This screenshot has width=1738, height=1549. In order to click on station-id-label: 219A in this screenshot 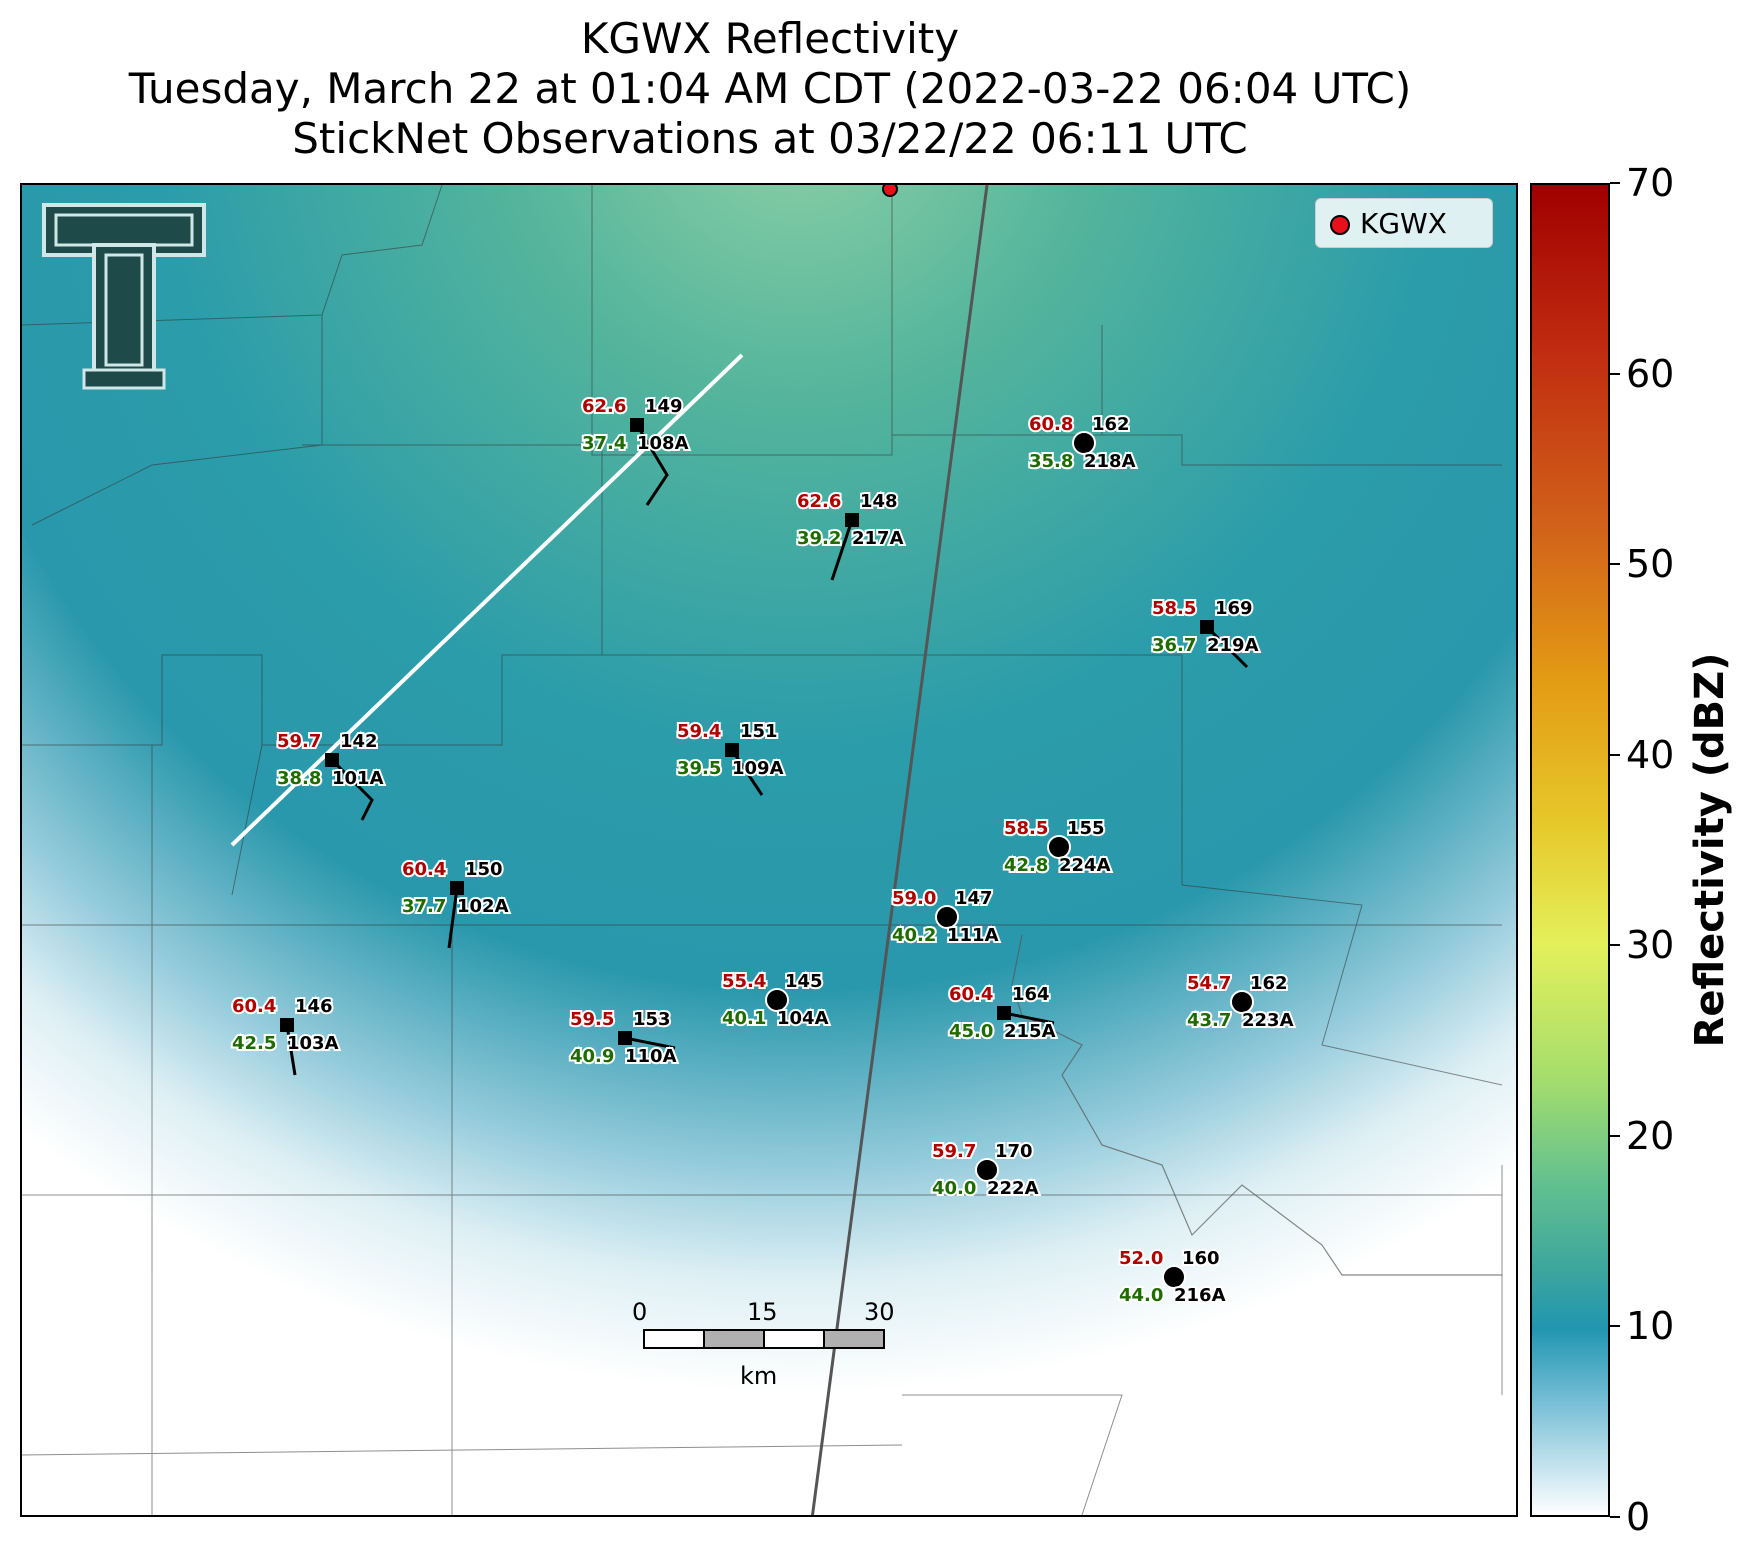, I will do `click(1233, 645)`.